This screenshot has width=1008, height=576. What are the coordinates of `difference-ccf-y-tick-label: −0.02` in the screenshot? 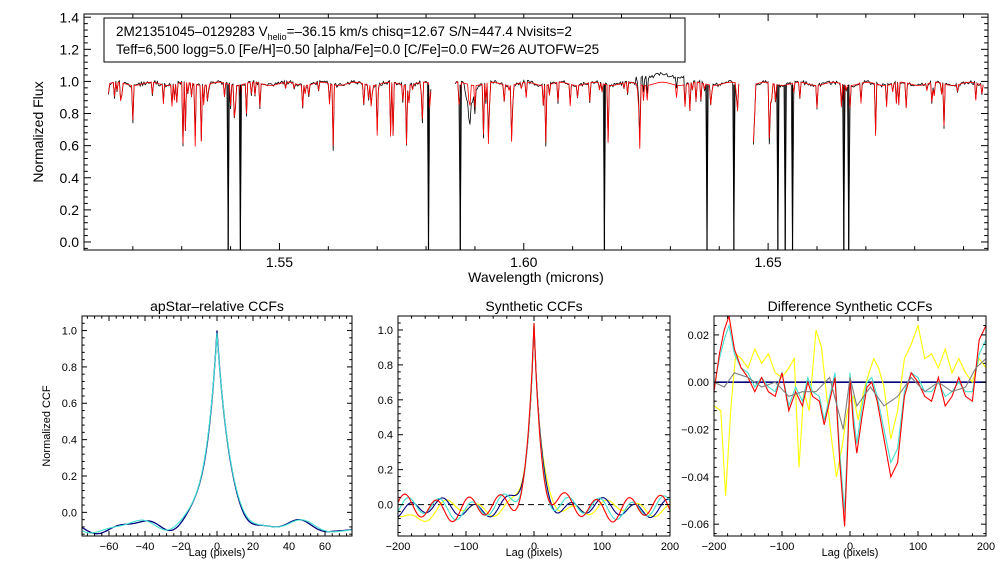 It's located at (695, 431).